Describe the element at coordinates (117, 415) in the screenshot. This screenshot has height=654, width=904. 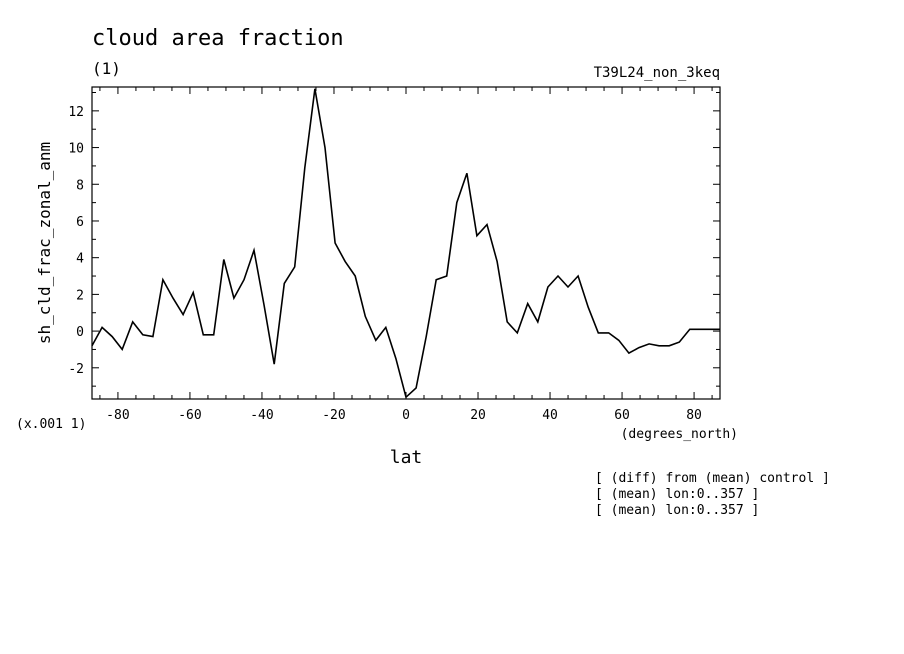
I see `x-tick-label: -80` at that location.